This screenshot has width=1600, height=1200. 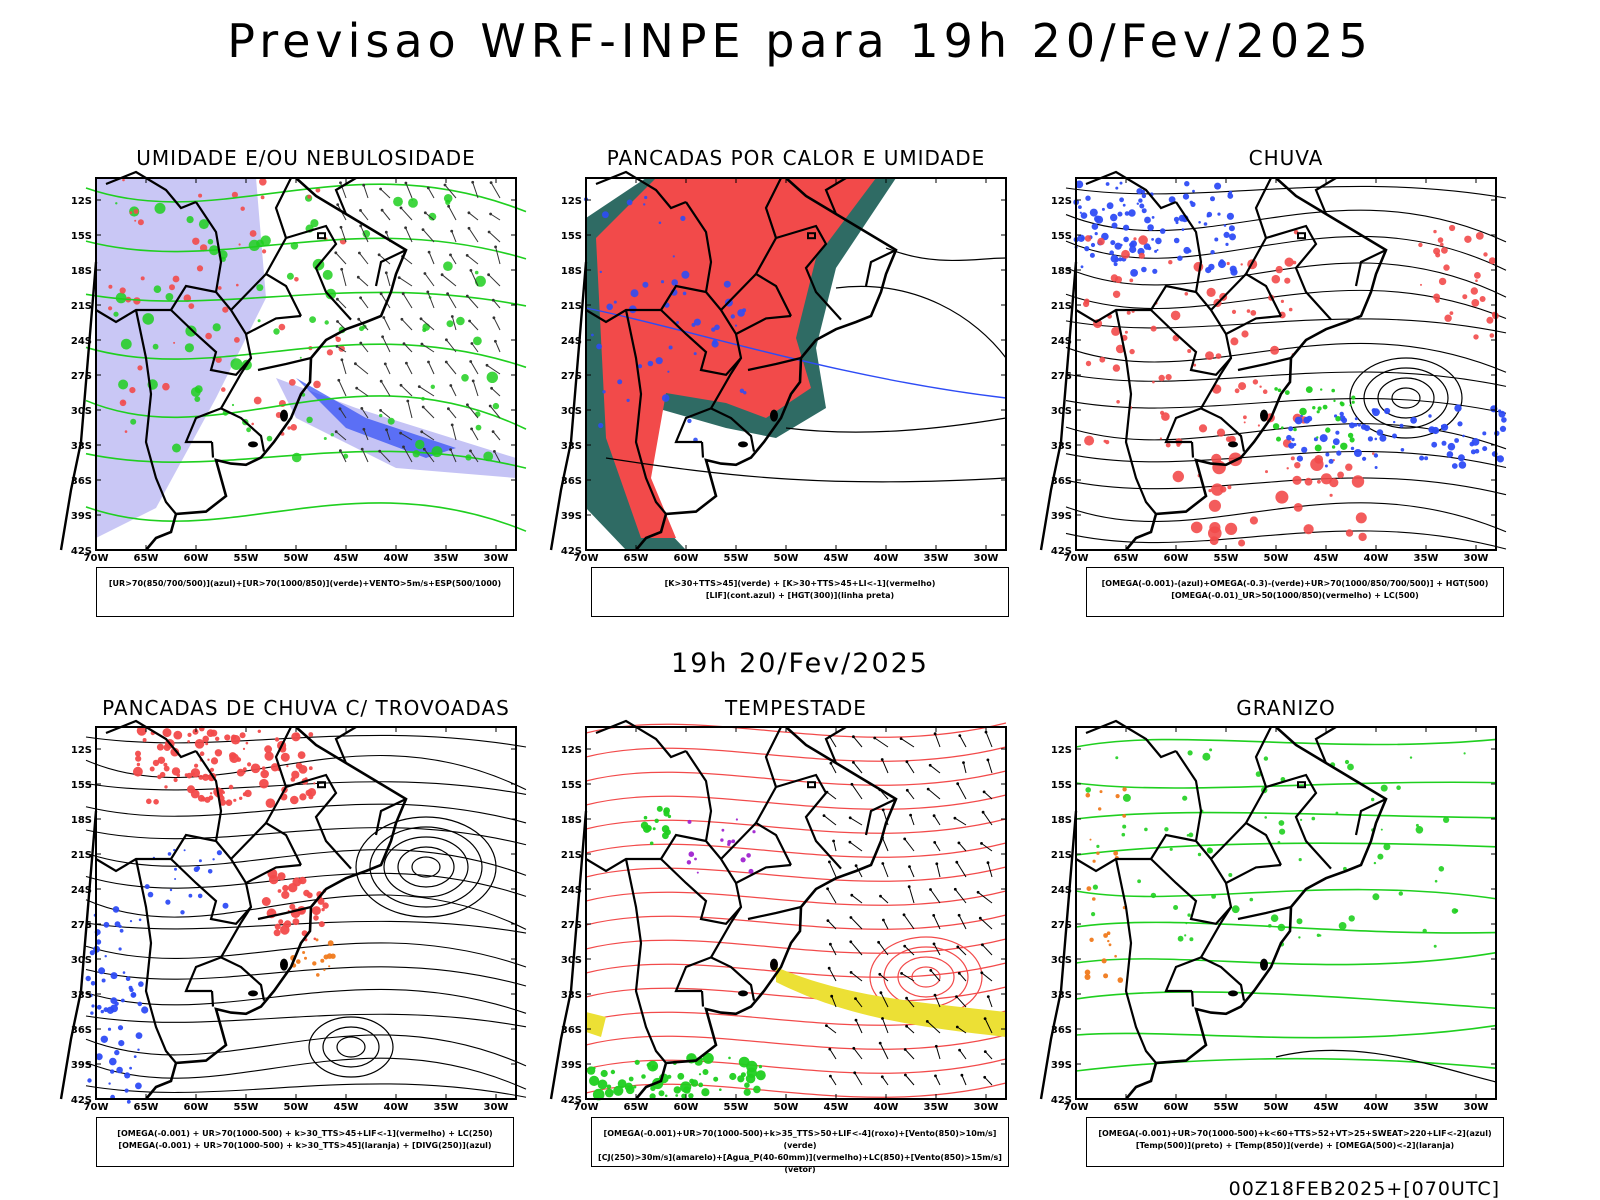 What do you see at coordinates (571, 750) in the screenshot?
I see `lat-label: 12S` at bounding box center [571, 750].